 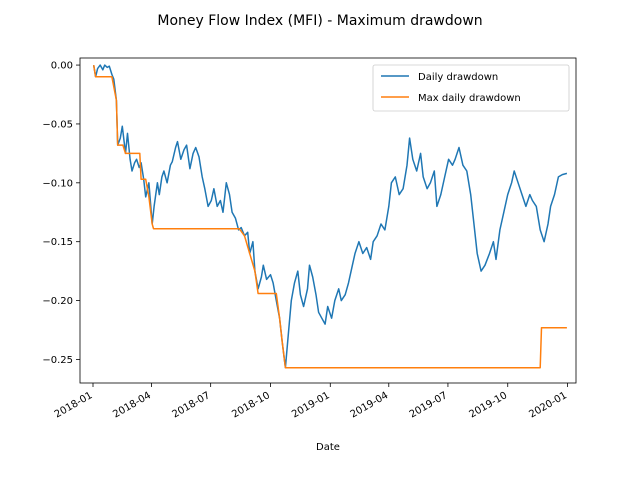 I want to click on y-tick-label: −0.20, so click(x=57, y=301).